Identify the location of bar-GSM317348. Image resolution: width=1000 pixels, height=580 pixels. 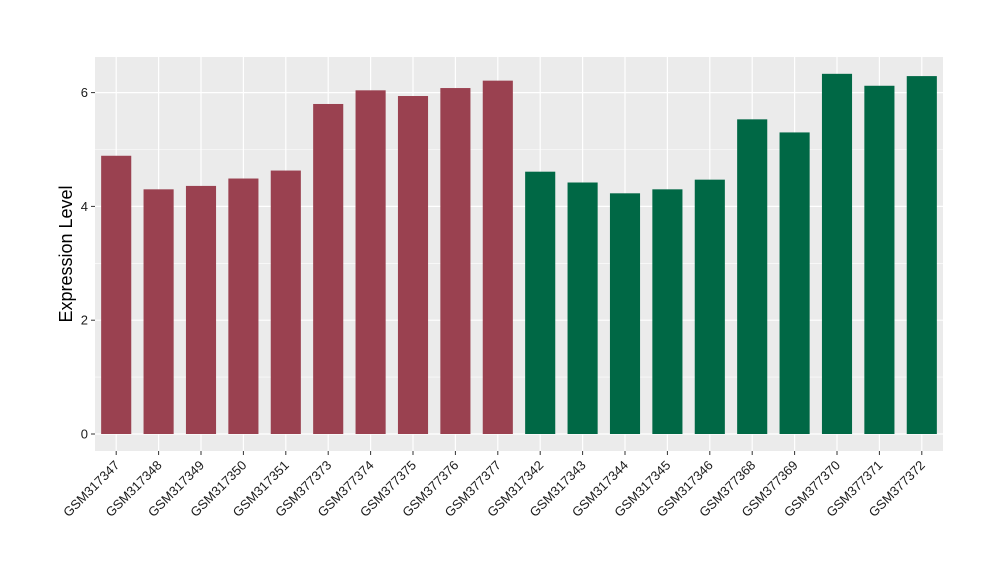
(158, 311).